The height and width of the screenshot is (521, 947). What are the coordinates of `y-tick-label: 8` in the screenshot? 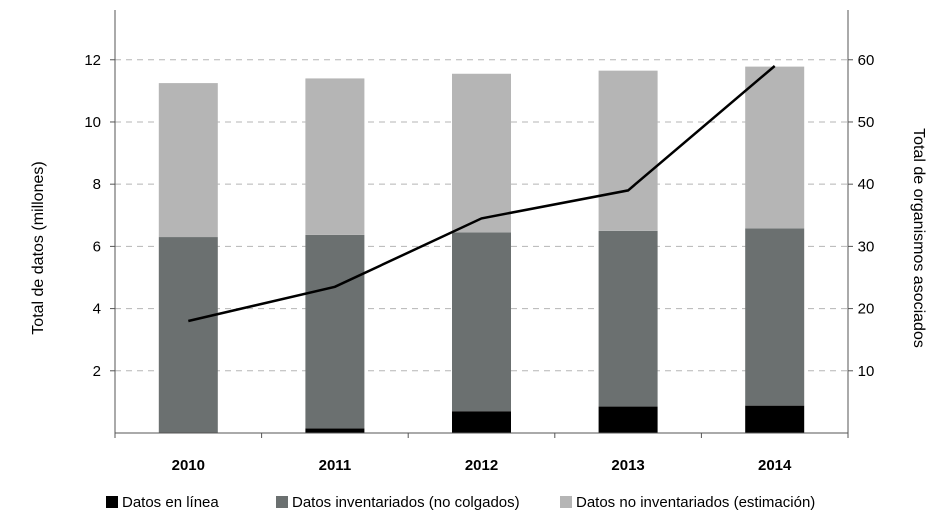 It's located at (97, 184).